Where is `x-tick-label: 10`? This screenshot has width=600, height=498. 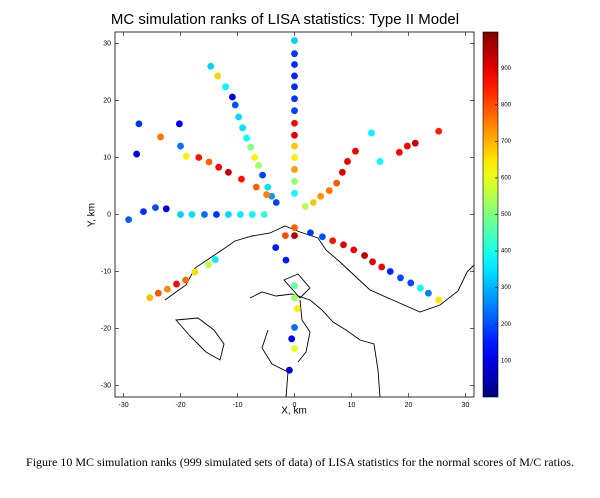
x-tick-label: 10 is located at coordinates (352, 405).